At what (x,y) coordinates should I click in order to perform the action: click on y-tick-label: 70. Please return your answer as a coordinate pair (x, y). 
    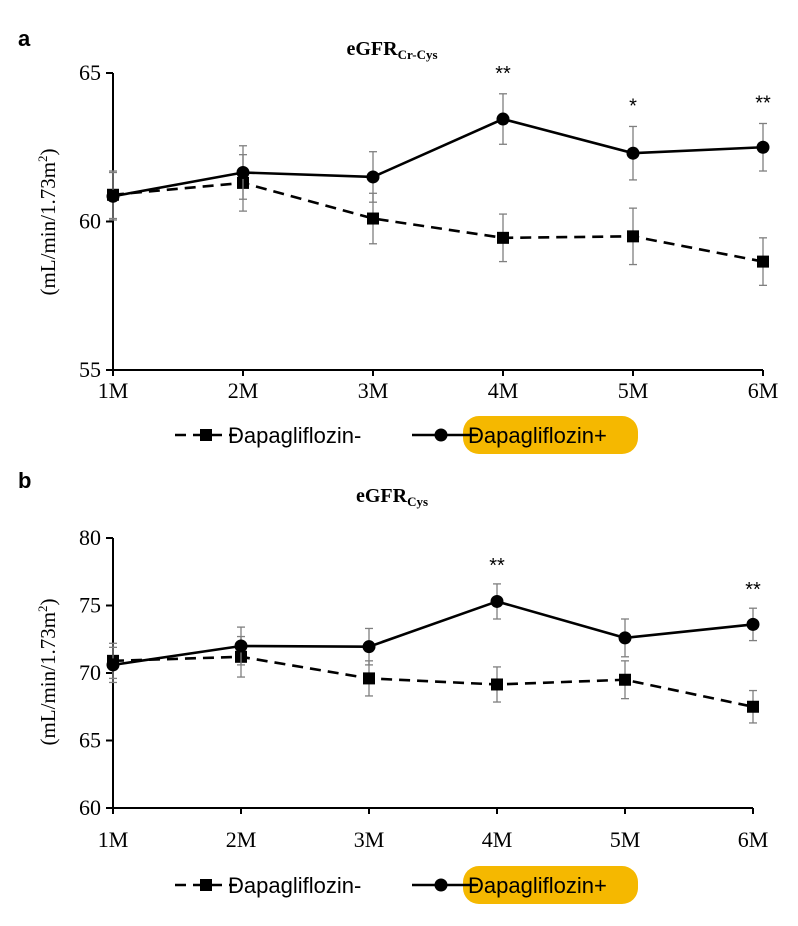
    Looking at the image, I should click on (90, 672).